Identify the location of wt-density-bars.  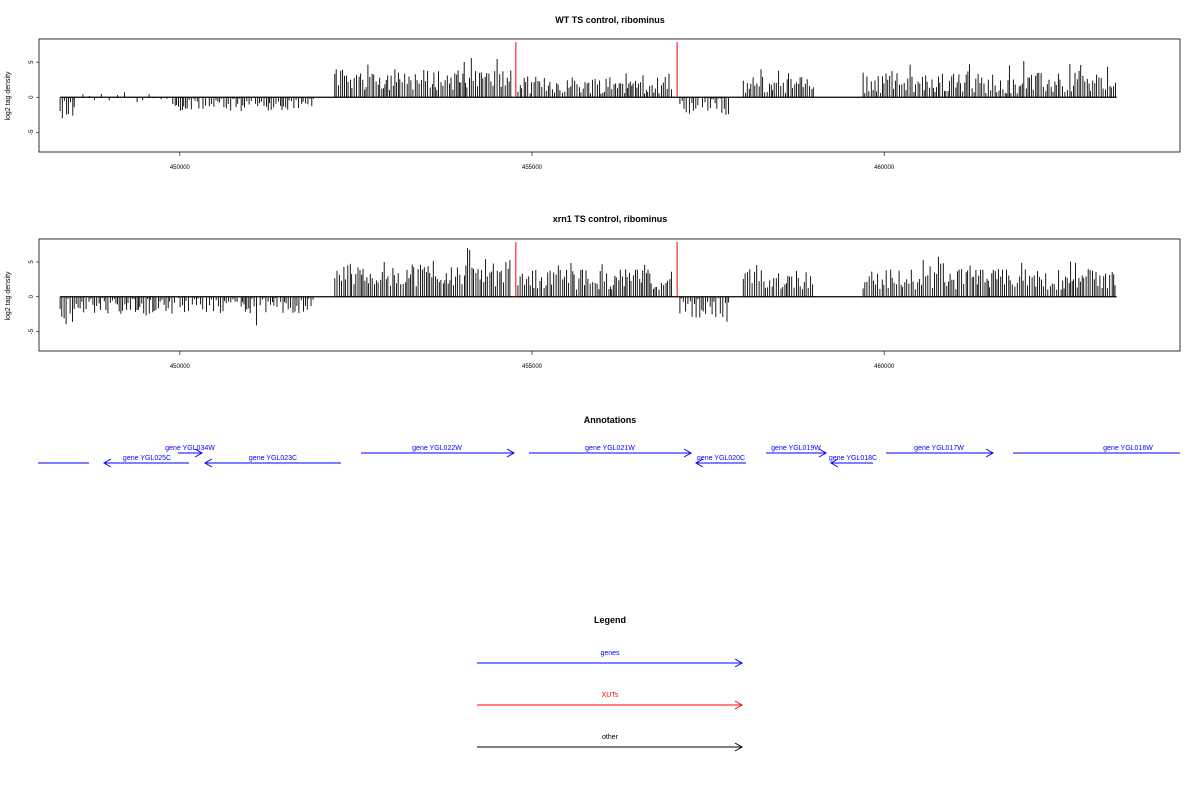
(588, 80).